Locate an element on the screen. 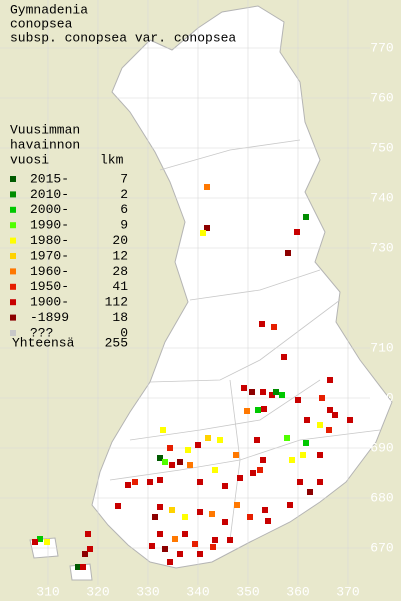  total-count: 255 is located at coordinates (116, 342).